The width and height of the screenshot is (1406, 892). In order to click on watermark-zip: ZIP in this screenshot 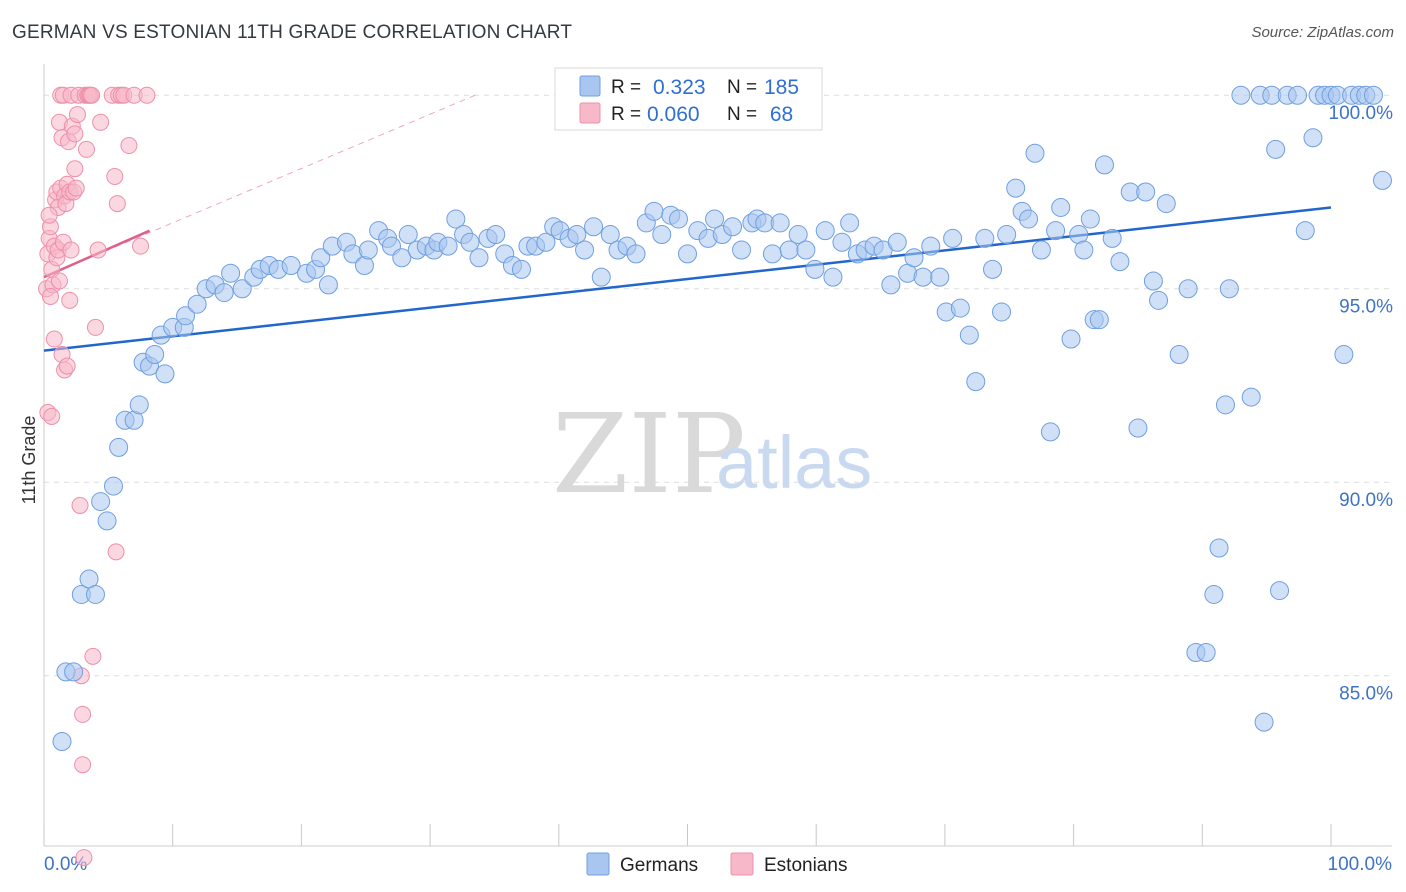, I will do `click(649, 454)`.